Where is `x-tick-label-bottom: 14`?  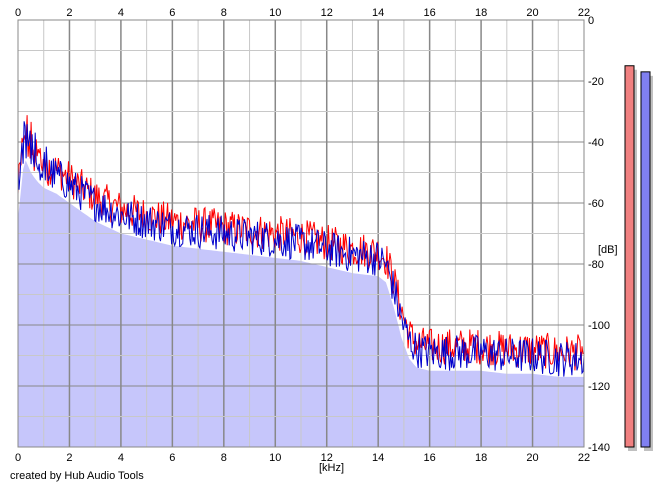
x-tick-label-bottom: 14 is located at coordinates (378, 458).